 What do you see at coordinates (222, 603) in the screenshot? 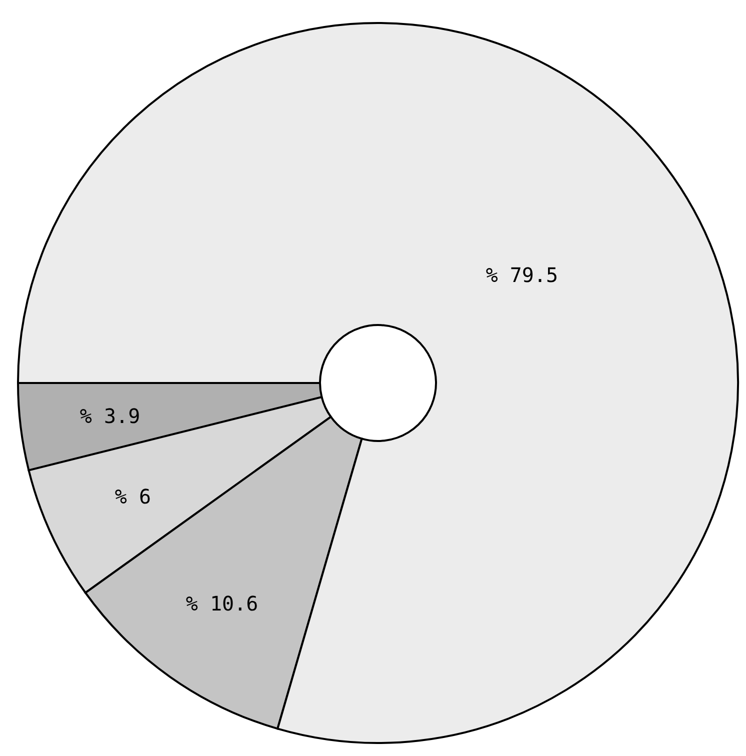
I see `data-label: % 10.6` at bounding box center [222, 603].